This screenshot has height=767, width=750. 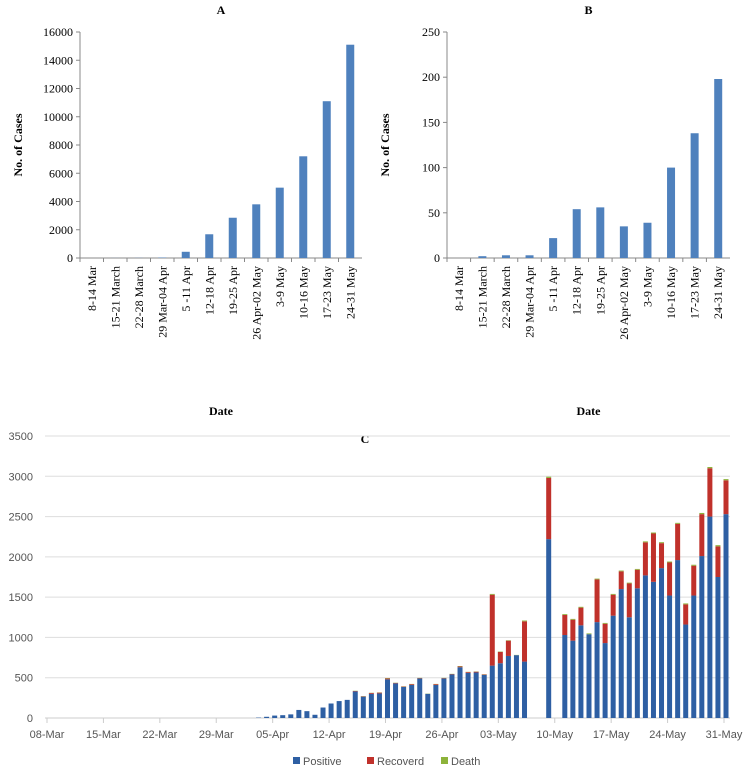 I want to click on x-tick-label: 05-Apr, so click(x=272, y=735).